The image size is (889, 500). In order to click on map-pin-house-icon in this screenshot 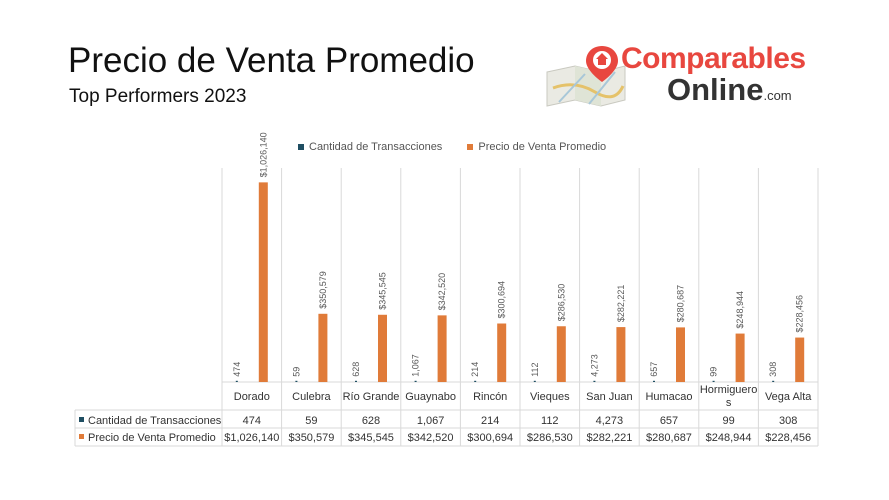, I will do `click(586, 76)`.